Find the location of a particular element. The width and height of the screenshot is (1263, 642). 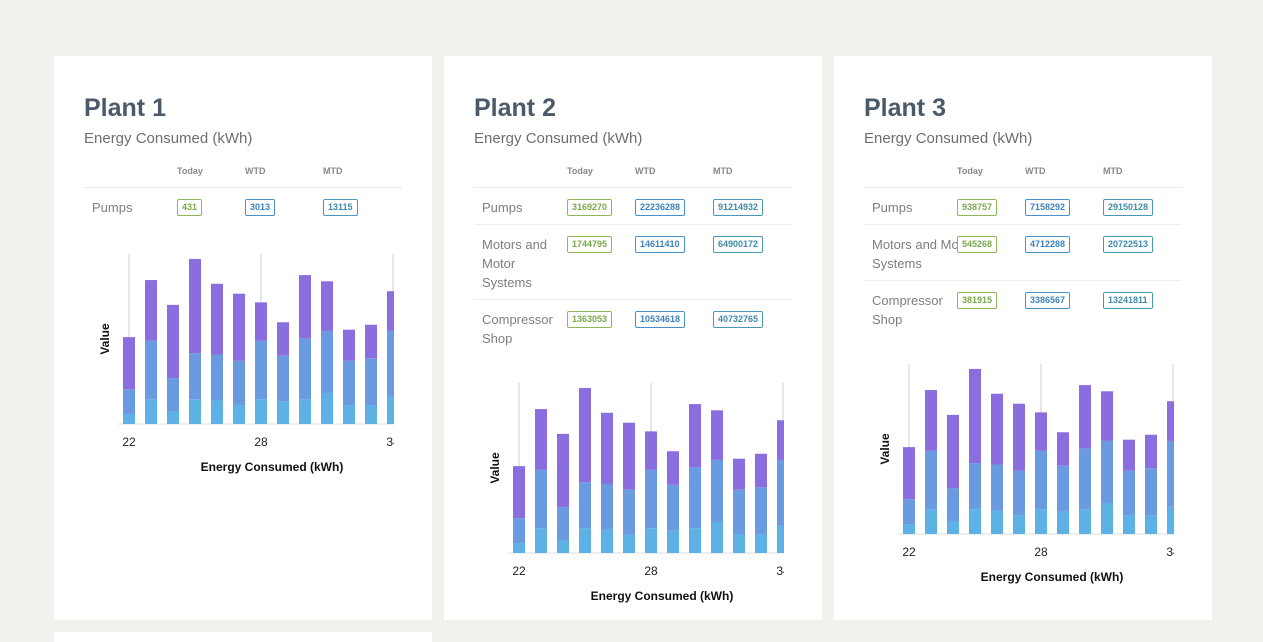

mtd-badge: 13115 is located at coordinates (340, 207).